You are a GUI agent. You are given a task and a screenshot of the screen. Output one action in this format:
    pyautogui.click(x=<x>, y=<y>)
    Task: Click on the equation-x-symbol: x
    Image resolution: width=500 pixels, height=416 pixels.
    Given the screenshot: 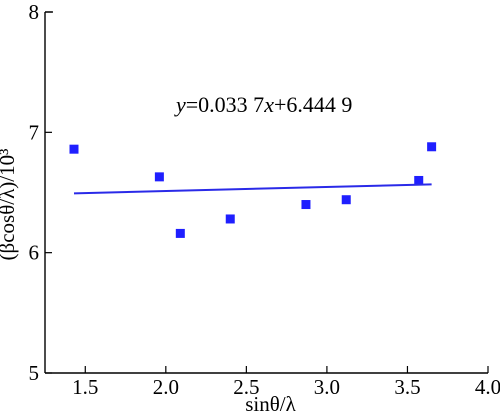 What is the action you would take?
    pyautogui.click(x=268, y=104)
    